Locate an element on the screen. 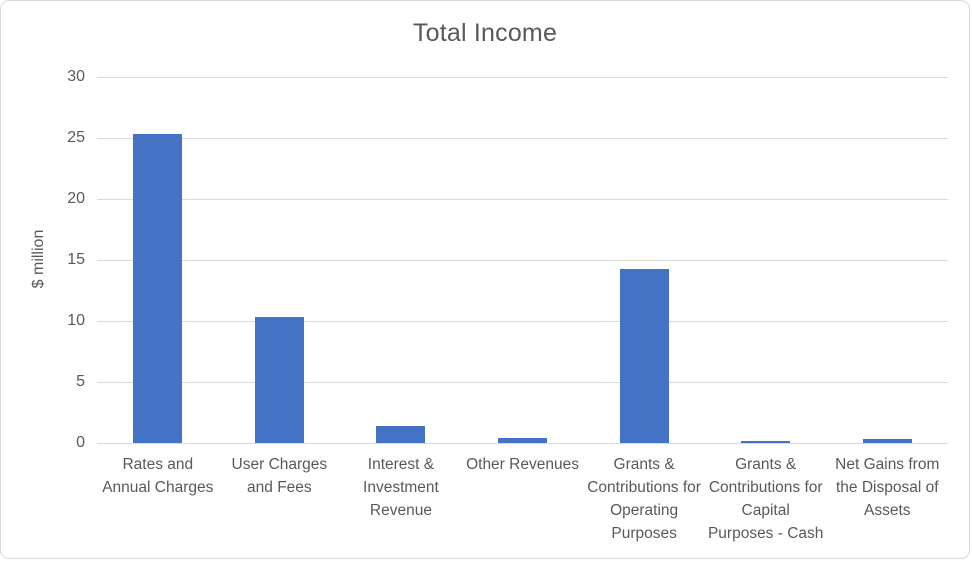  y-tick-label-30: 30 is located at coordinates (76, 76).